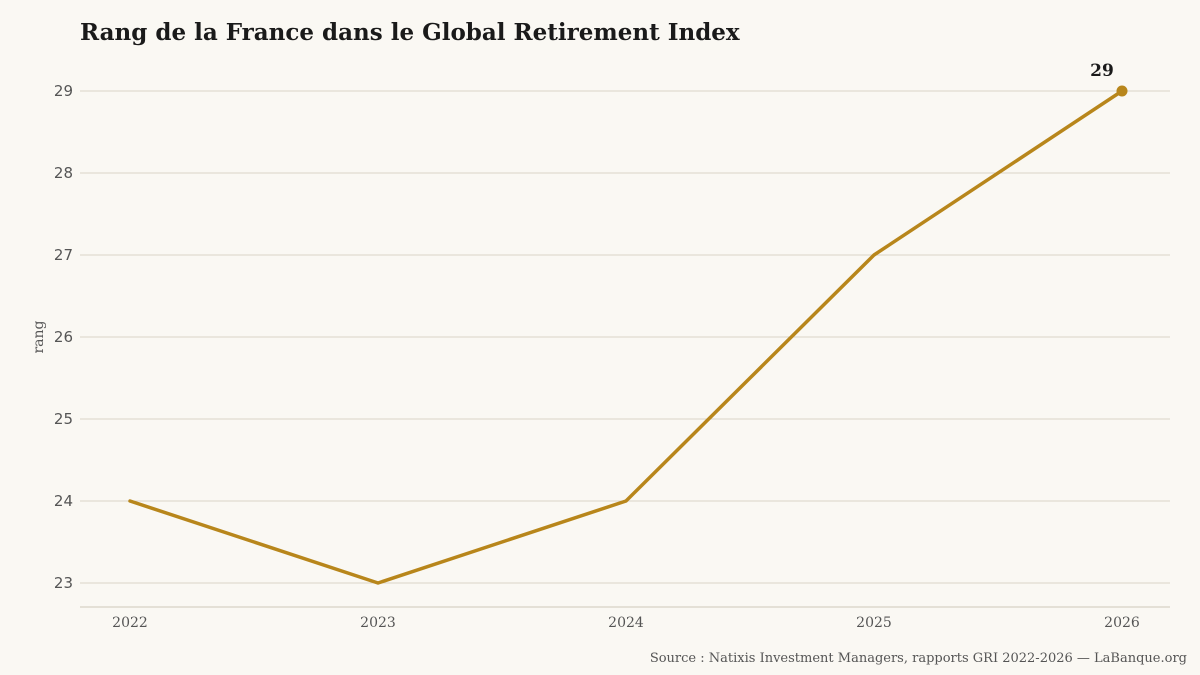  What do you see at coordinates (63, 583) in the screenshot?
I see `y-tick-label: 23` at bounding box center [63, 583].